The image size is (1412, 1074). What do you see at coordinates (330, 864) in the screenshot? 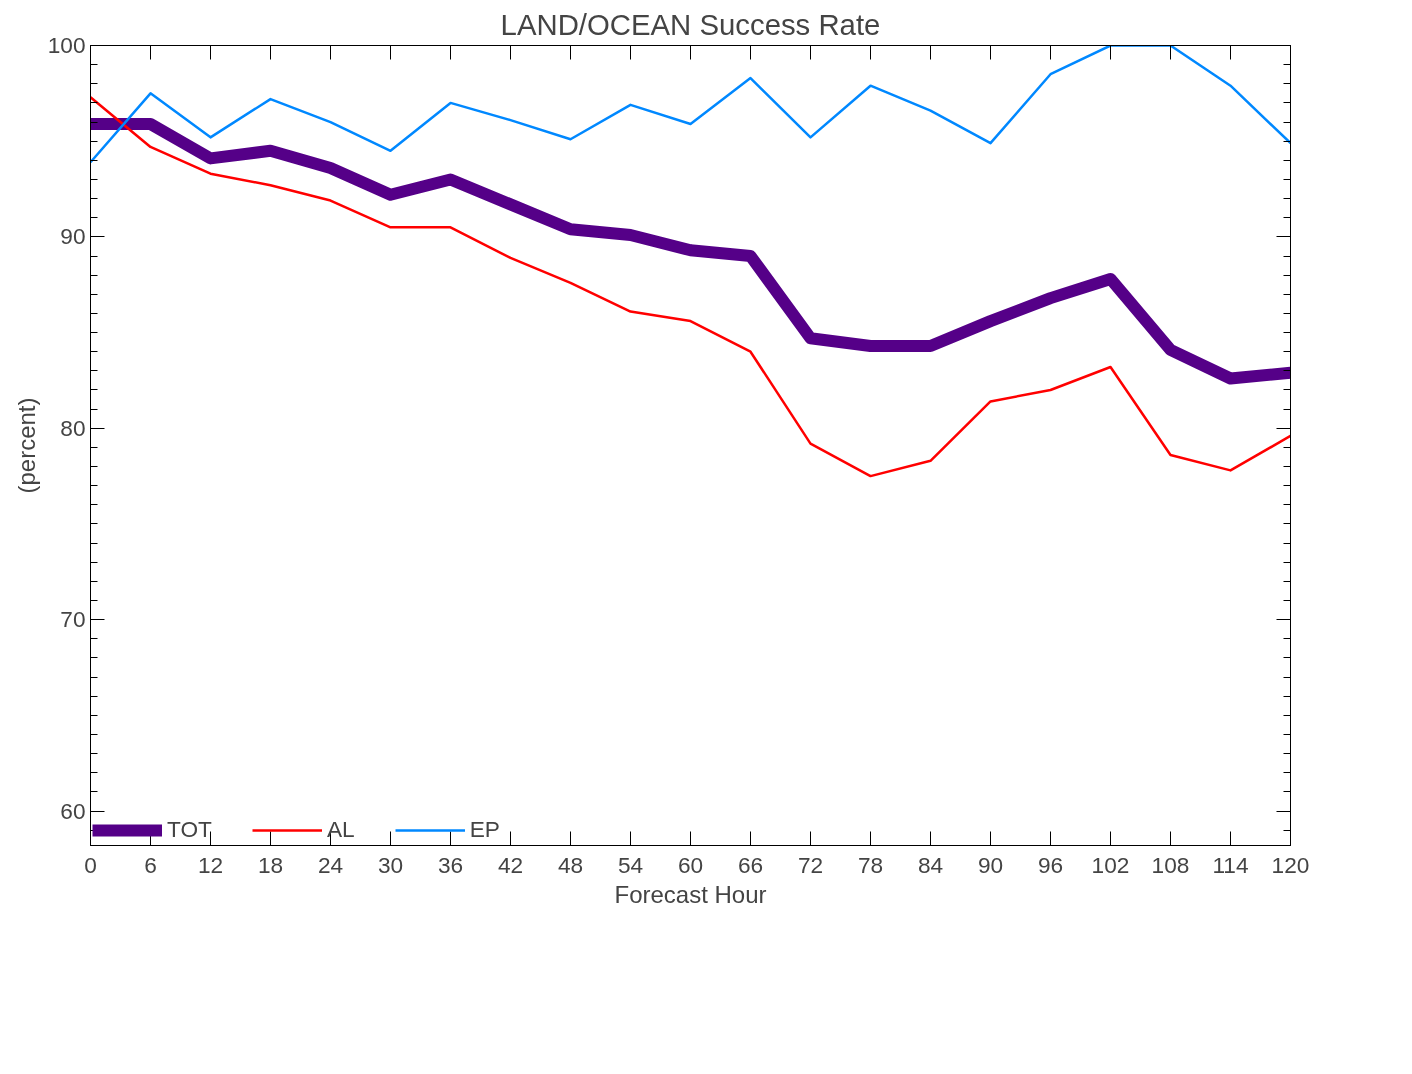
I see `x-tick-label: 24` at bounding box center [330, 864].